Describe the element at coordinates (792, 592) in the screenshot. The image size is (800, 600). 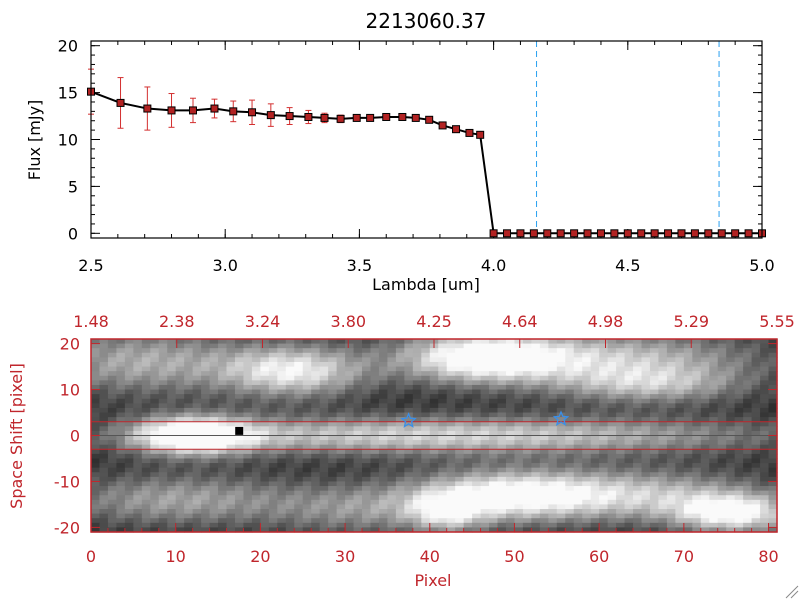
I see `resize-grip-icon` at that location.